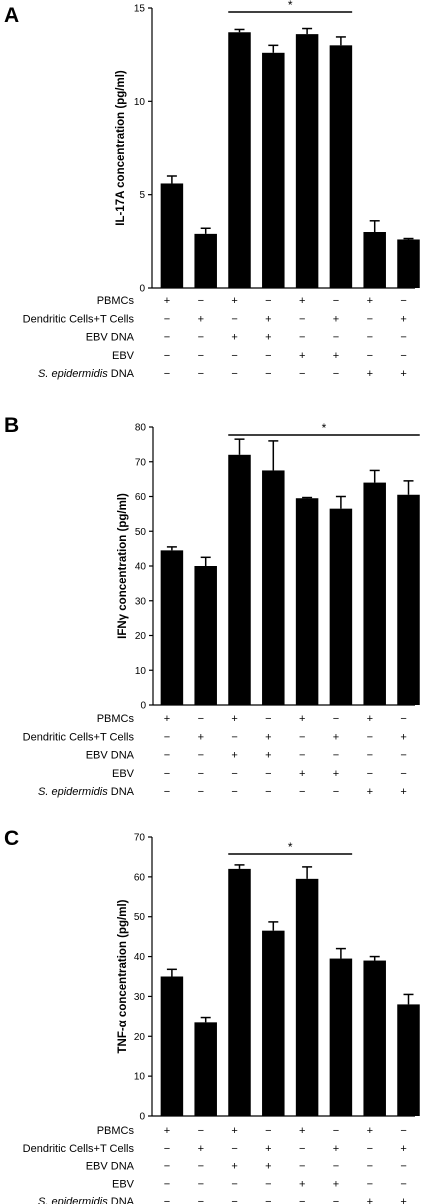  What do you see at coordinates (140, 1077) in the screenshot?
I see `y-tick-label: 10` at bounding box center [140, 1077].